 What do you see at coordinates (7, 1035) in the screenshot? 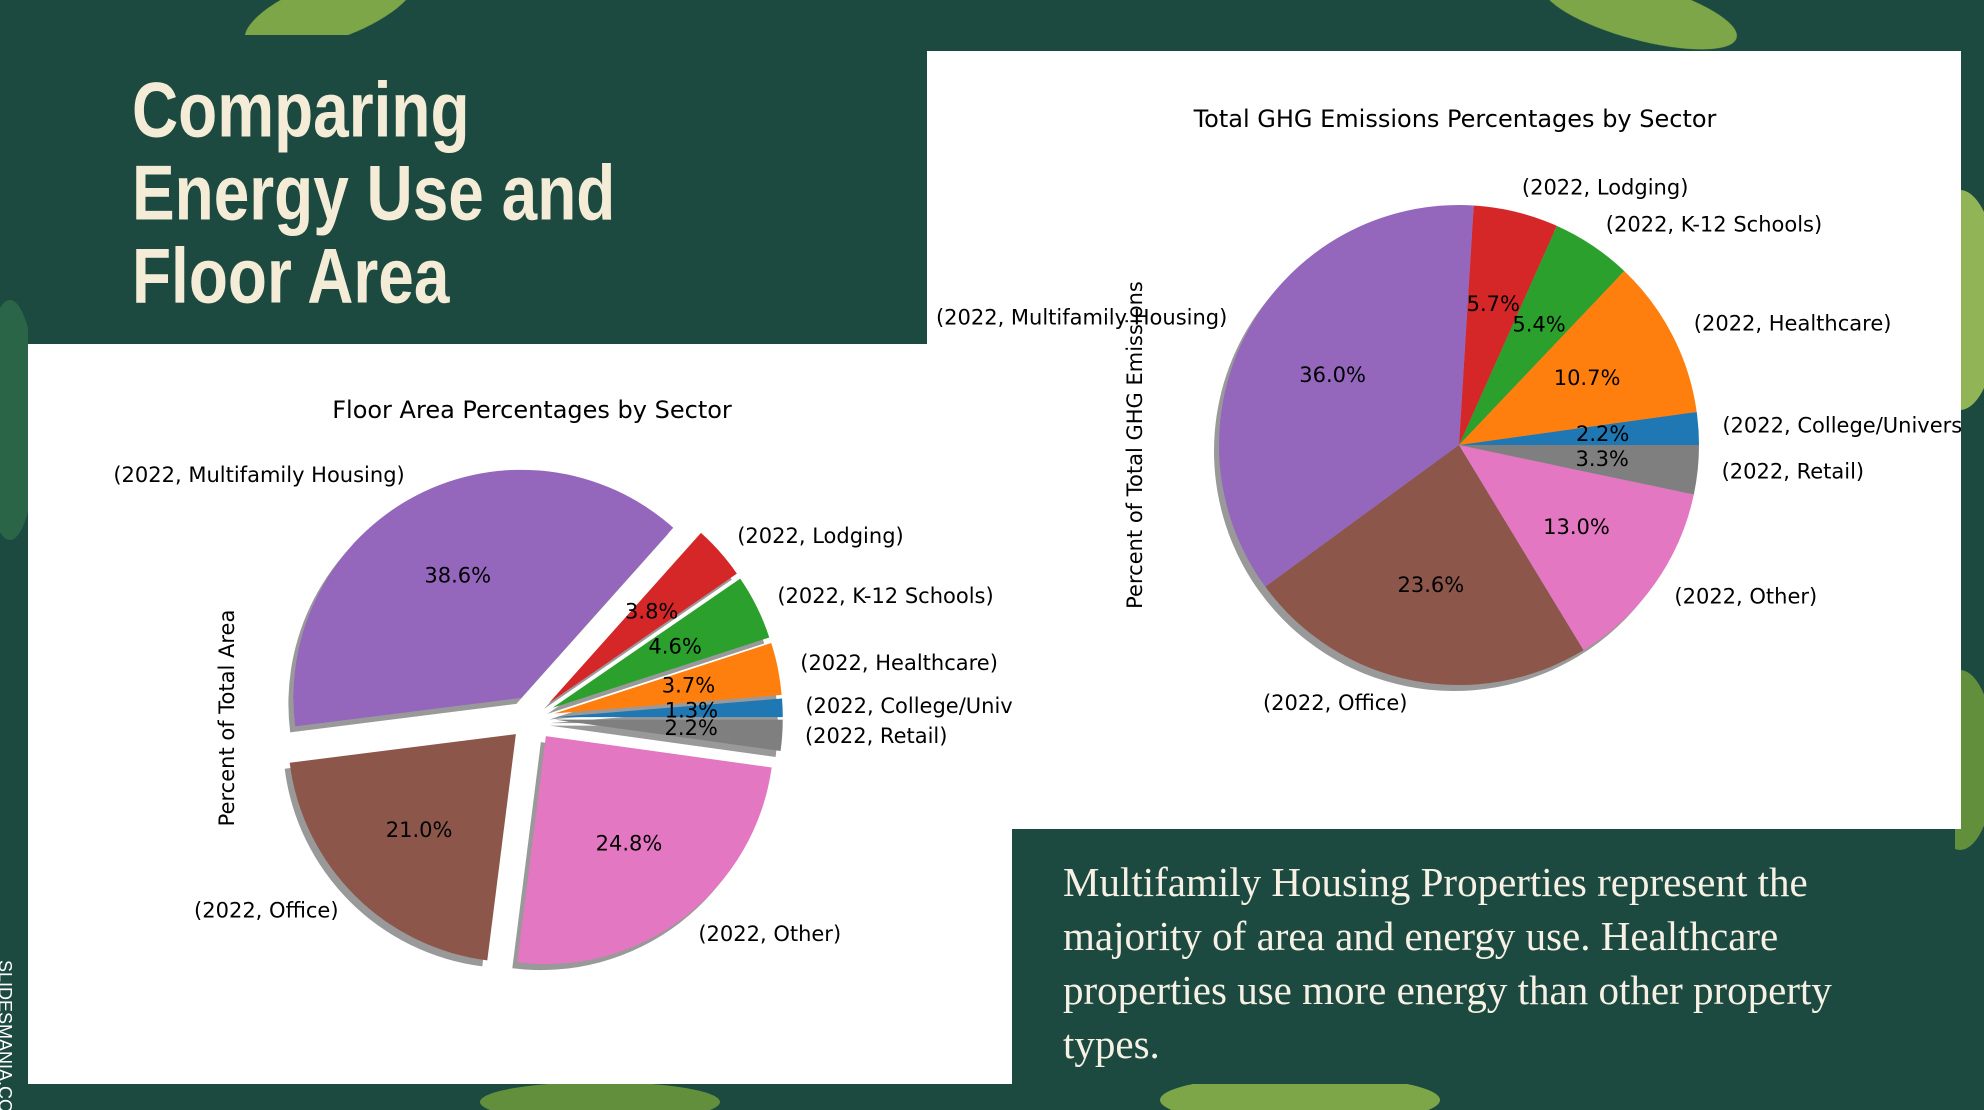
I see `watermark: SLIDESMANIA.CO` at bounding box center [7, 1035].